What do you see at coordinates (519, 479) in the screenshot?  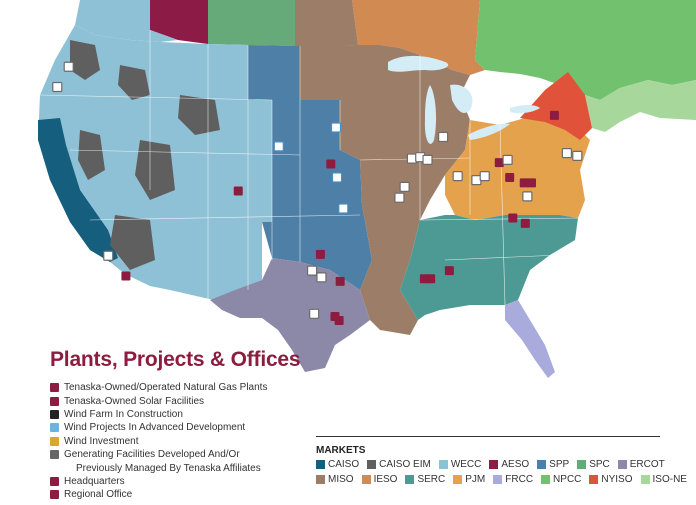 I see `market-label: FRCC` at bounding box center [519, 479].